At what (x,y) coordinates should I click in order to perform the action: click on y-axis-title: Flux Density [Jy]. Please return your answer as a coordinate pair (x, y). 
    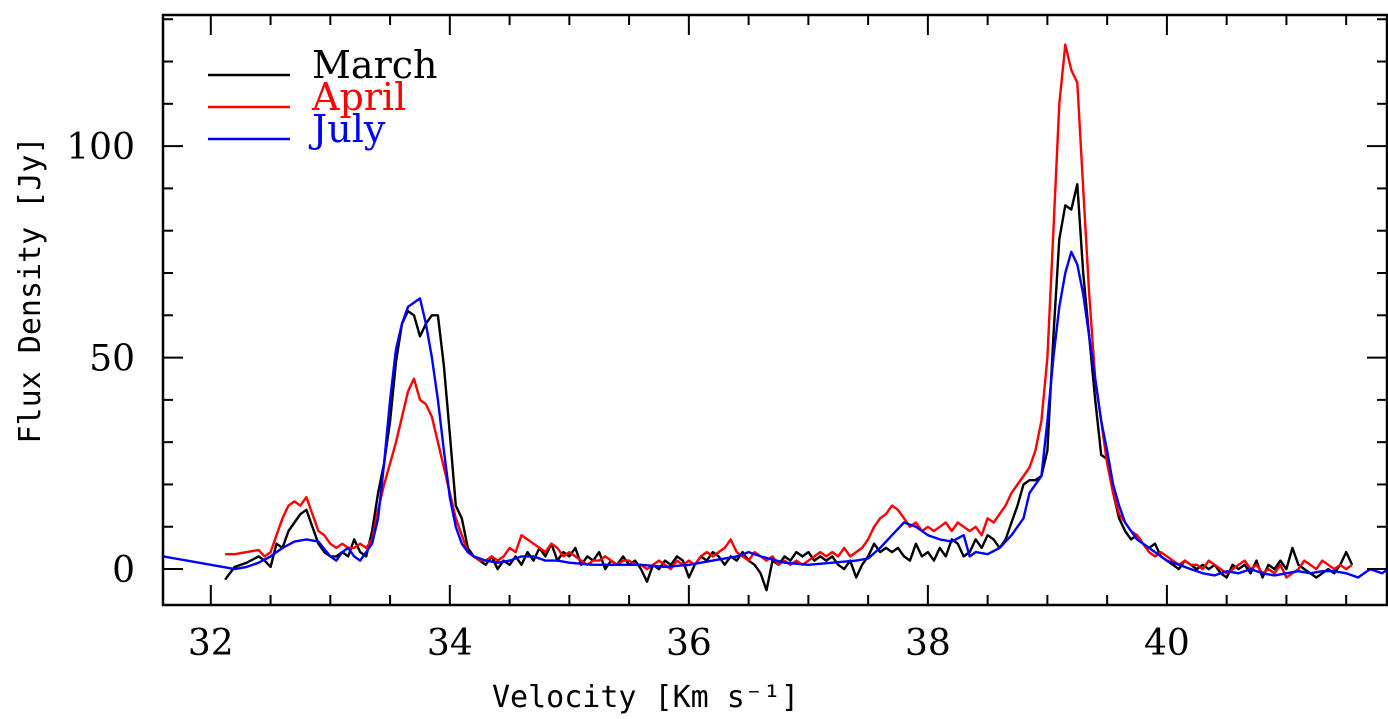
    Looking at the image, I should click on (30, 289).